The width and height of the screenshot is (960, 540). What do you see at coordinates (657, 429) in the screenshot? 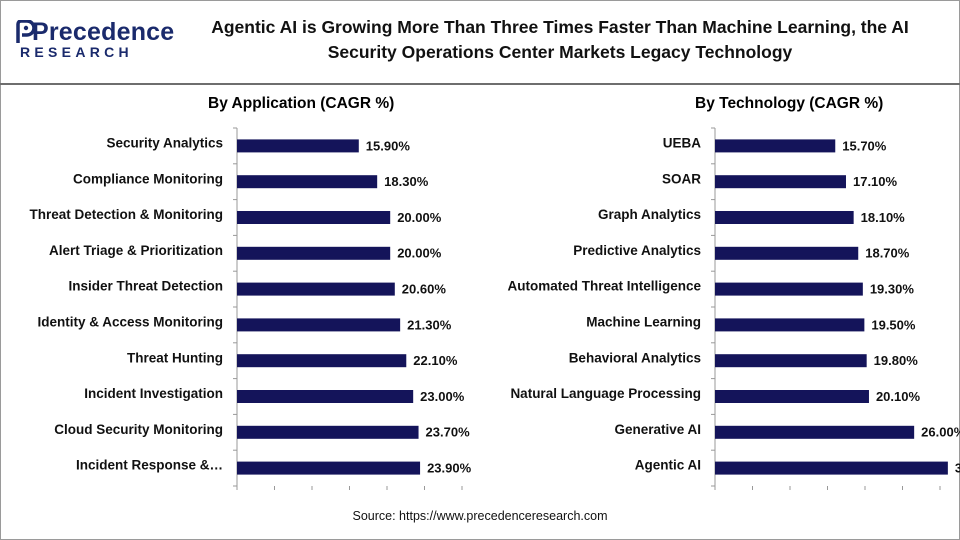
I see `technology-category-label: Generative AI` at bounding box center [657, 429].